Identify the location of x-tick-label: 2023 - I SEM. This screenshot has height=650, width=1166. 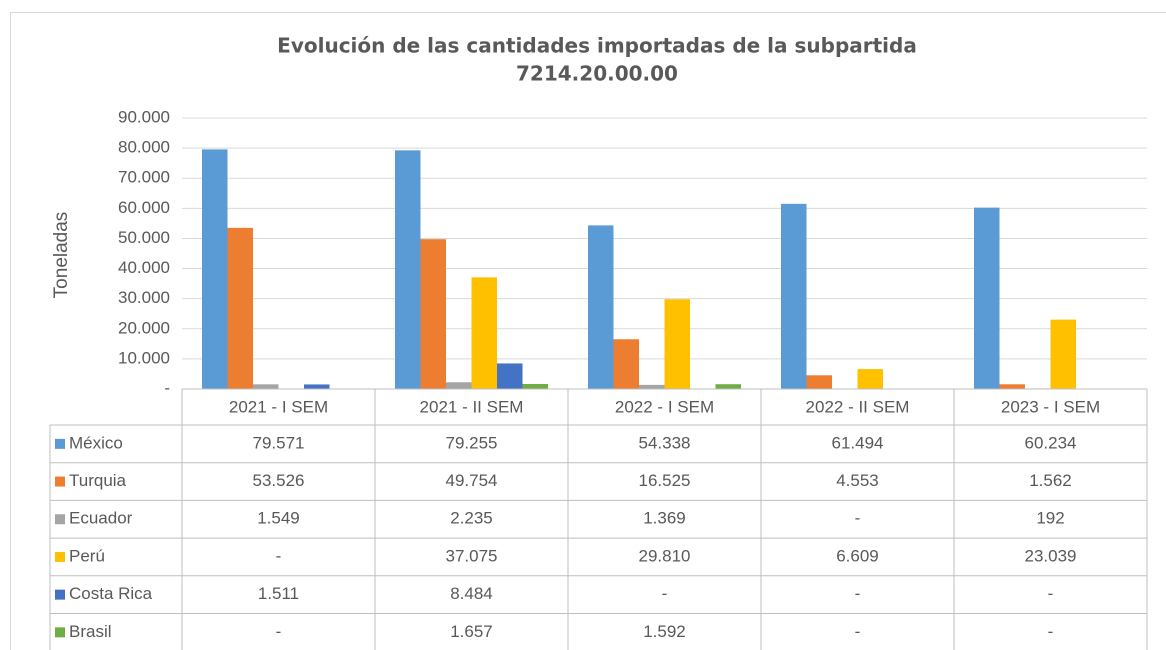
(1050, 406).